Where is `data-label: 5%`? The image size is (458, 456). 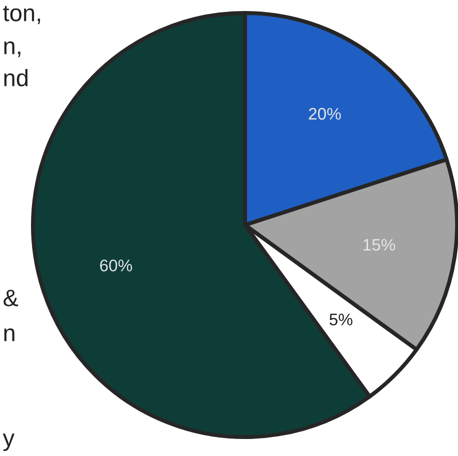
data-label: 5% is located at coordinates (341, 320).